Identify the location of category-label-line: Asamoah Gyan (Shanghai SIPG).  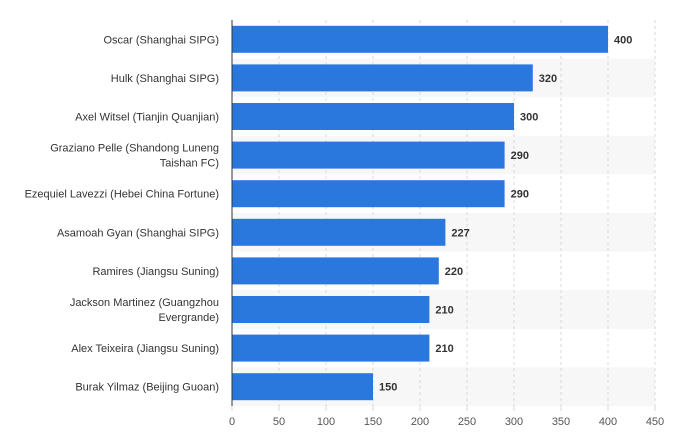
(138, 233).